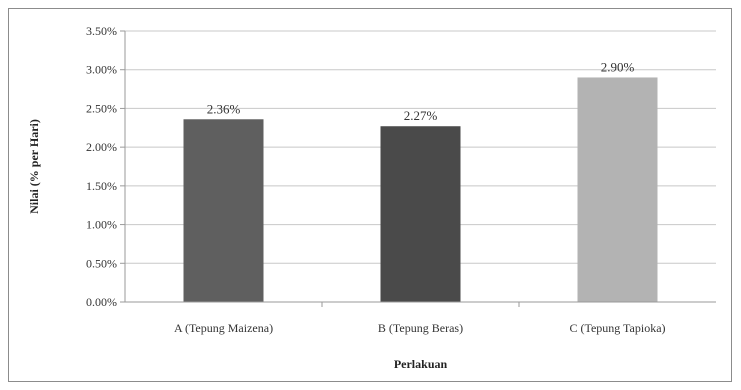  Describe the element at coordinates (617, 328) in the screenshot. I see `x-tick-label: C (Tepung Tapioka)` at that location.